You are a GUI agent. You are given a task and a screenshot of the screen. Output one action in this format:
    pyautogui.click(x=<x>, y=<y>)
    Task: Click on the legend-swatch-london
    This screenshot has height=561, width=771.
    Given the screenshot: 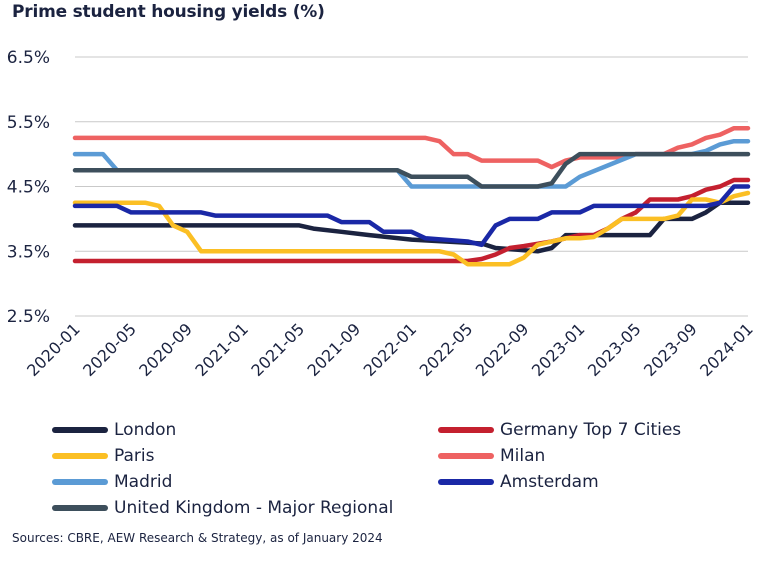 What is the action you would take?
    pyautogui.click(x=80, y=430)
    